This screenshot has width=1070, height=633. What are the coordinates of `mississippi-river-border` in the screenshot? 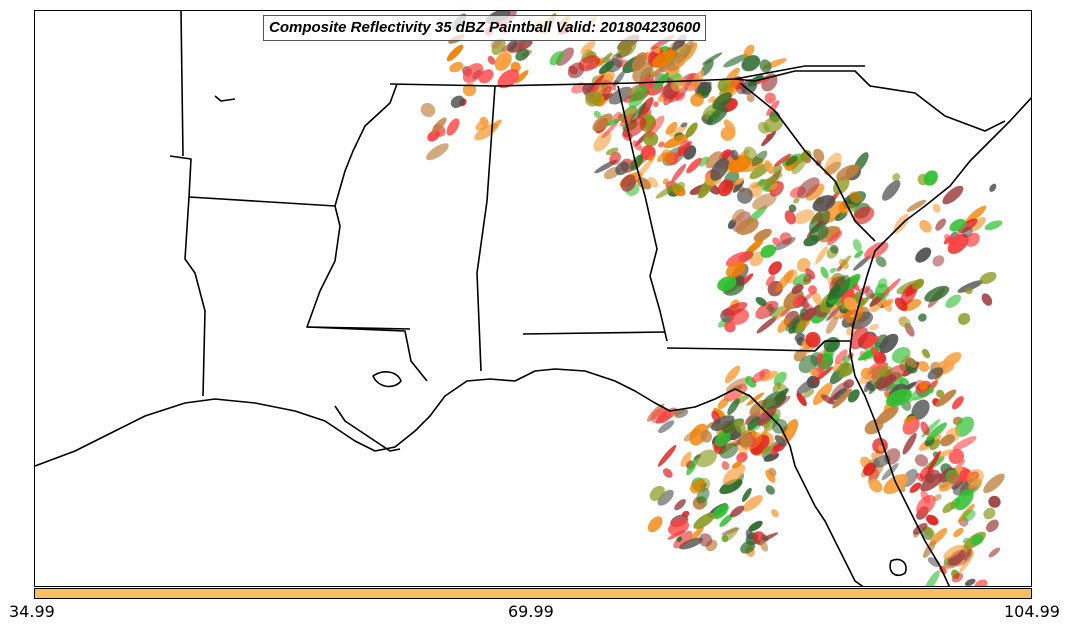 It's located at (367, 232).